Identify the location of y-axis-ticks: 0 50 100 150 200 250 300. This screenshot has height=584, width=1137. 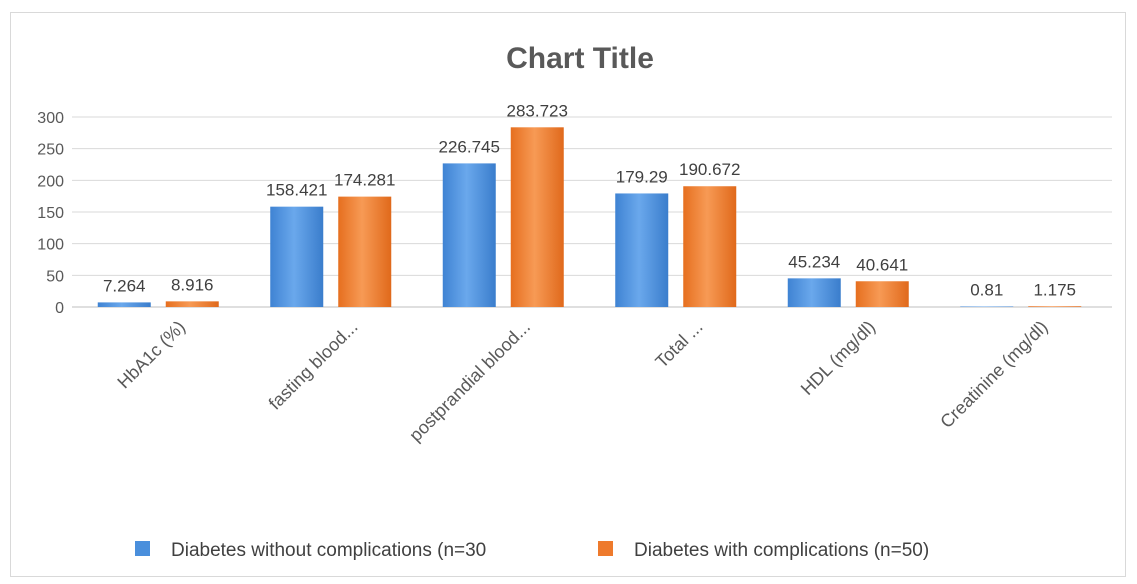
(50, 213).